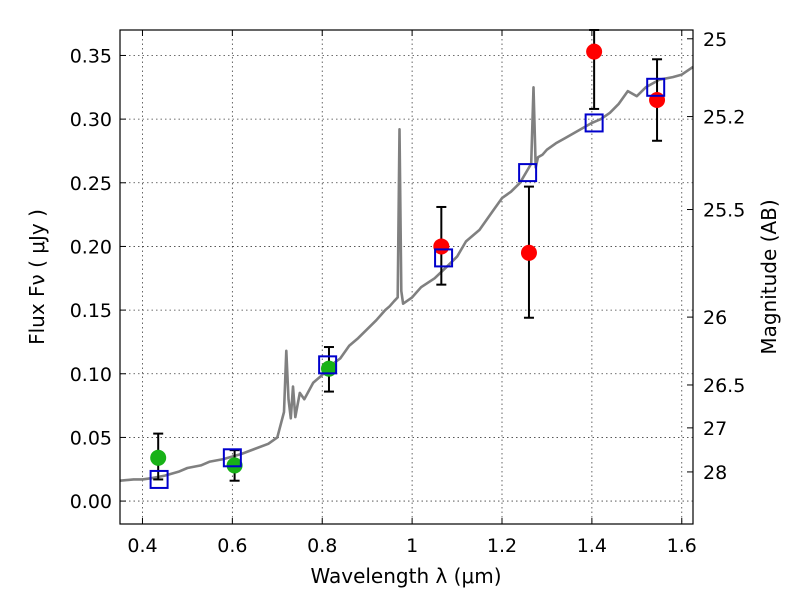  I want to click on x-tick-label: 0.6, so click(232, 546).